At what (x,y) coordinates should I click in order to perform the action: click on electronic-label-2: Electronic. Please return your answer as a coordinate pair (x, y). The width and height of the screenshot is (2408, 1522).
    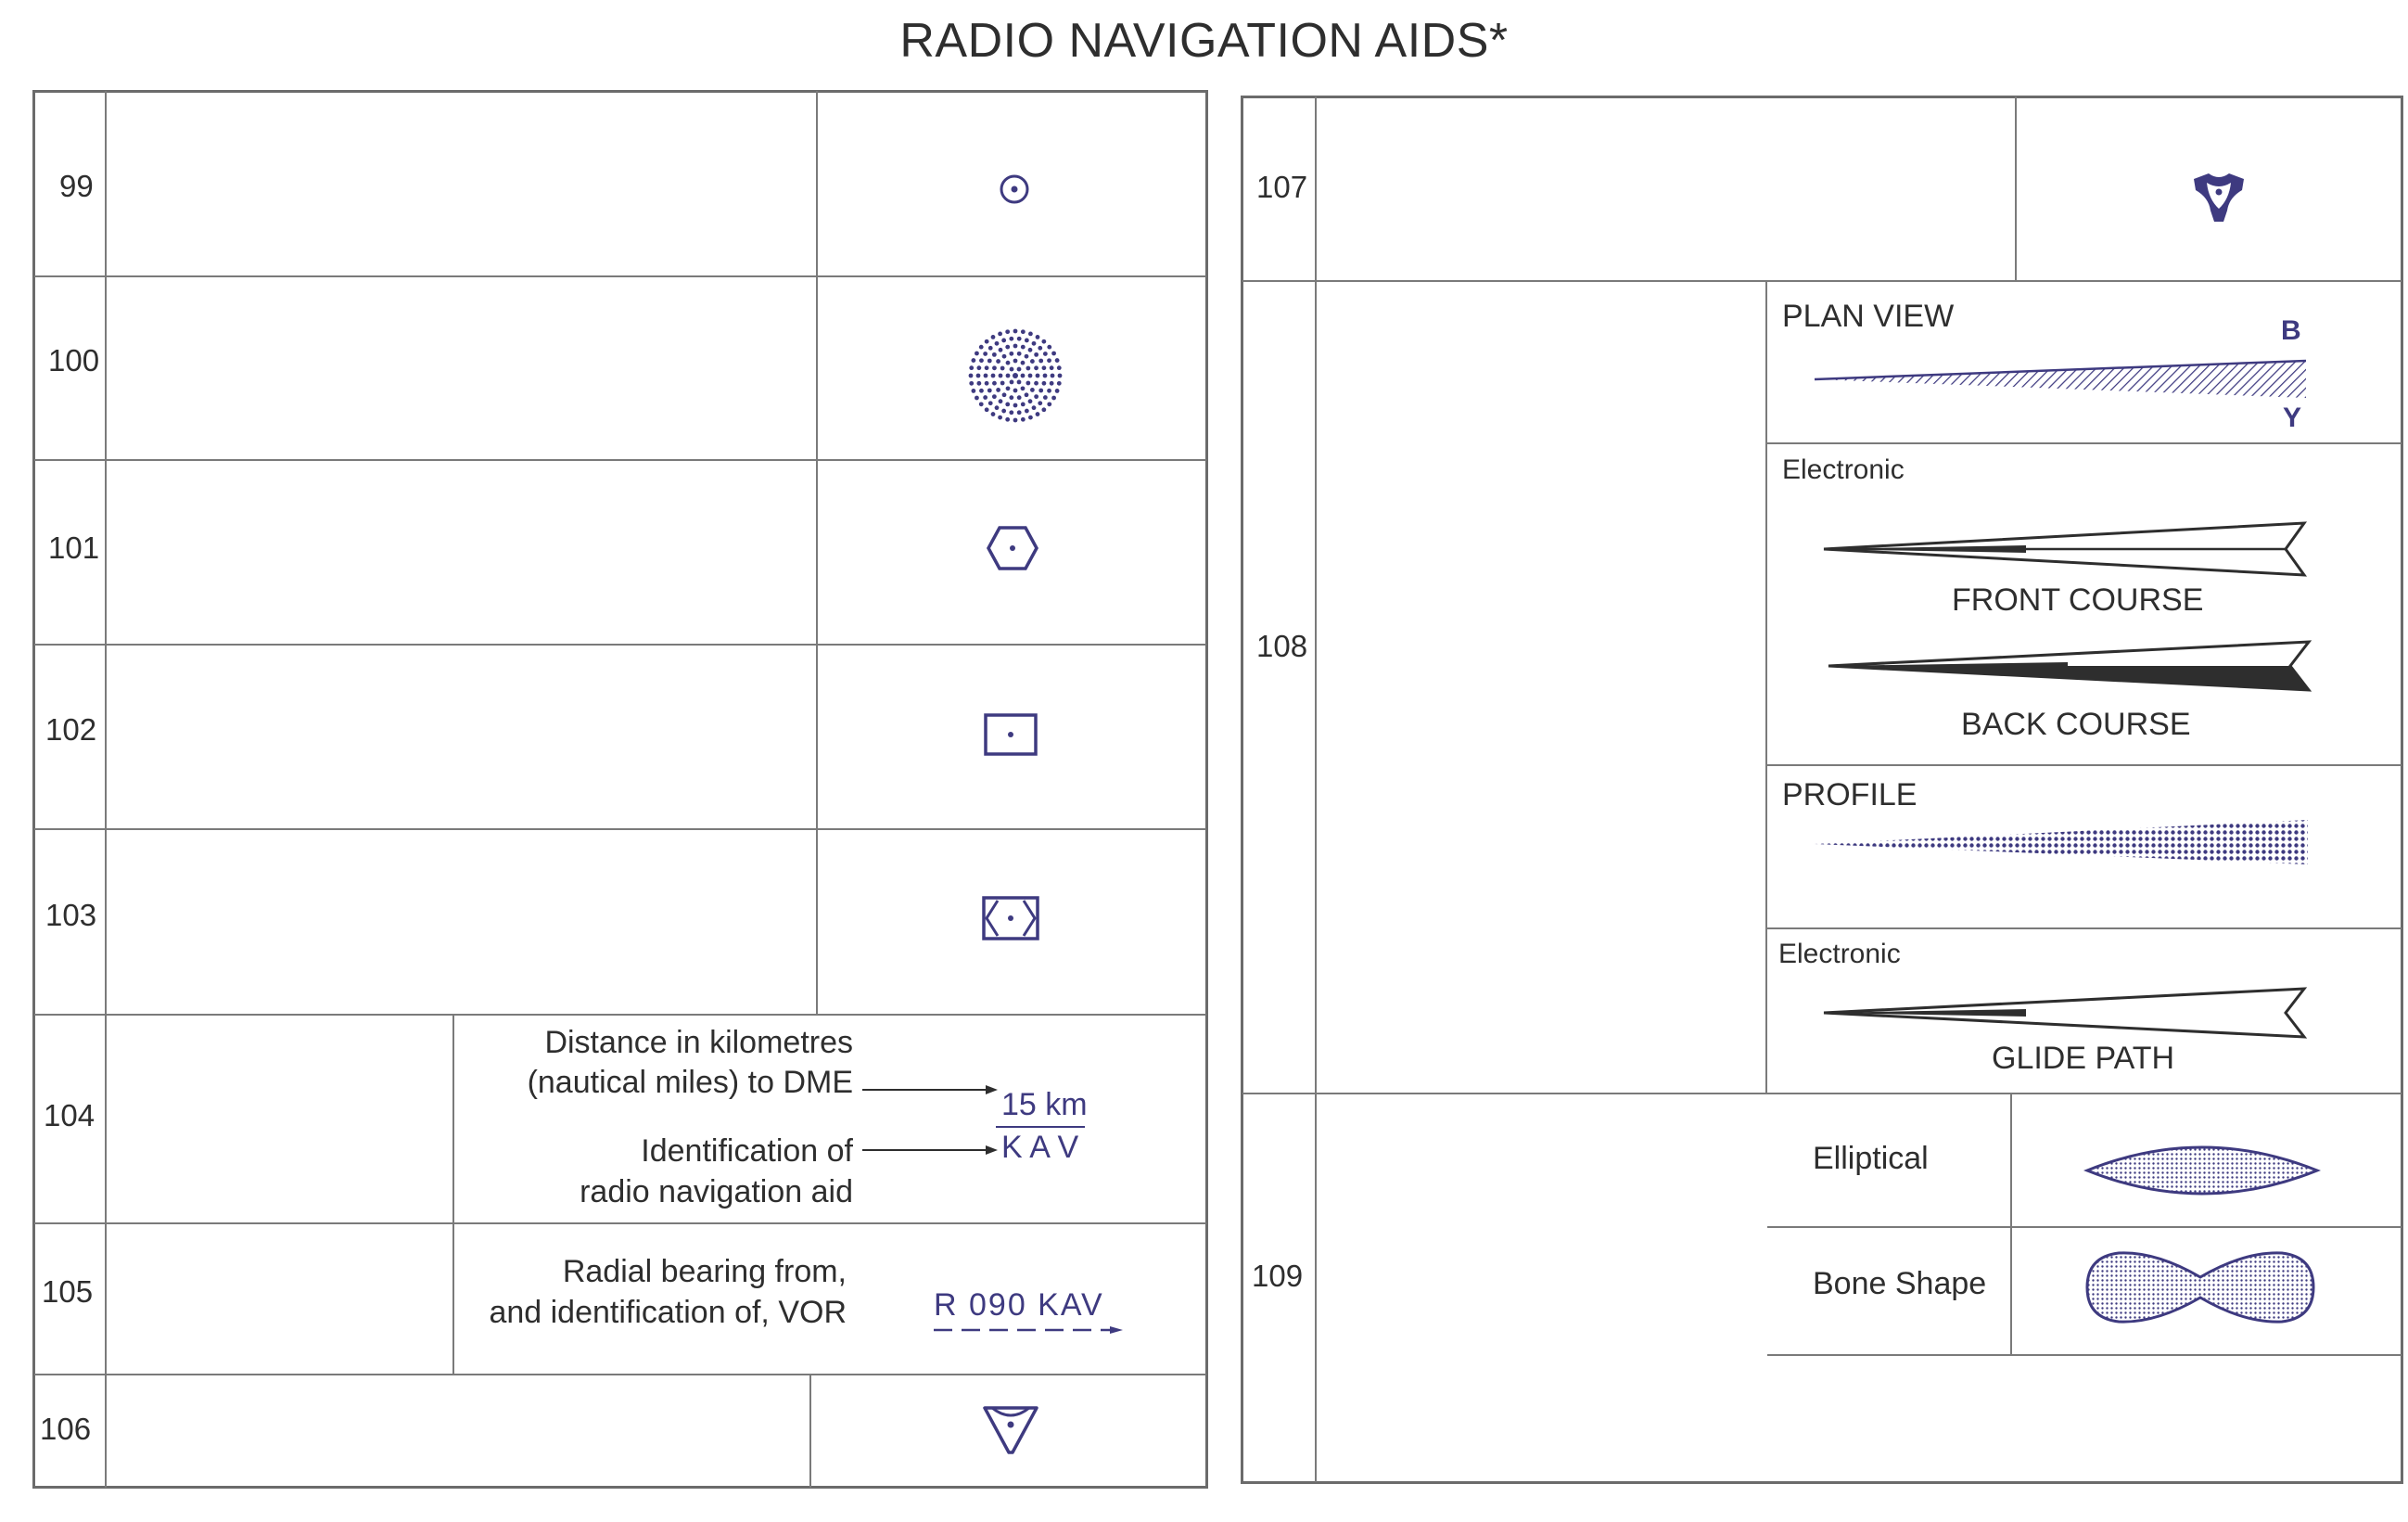
    Looking at the image, I should click on (1839, 954).